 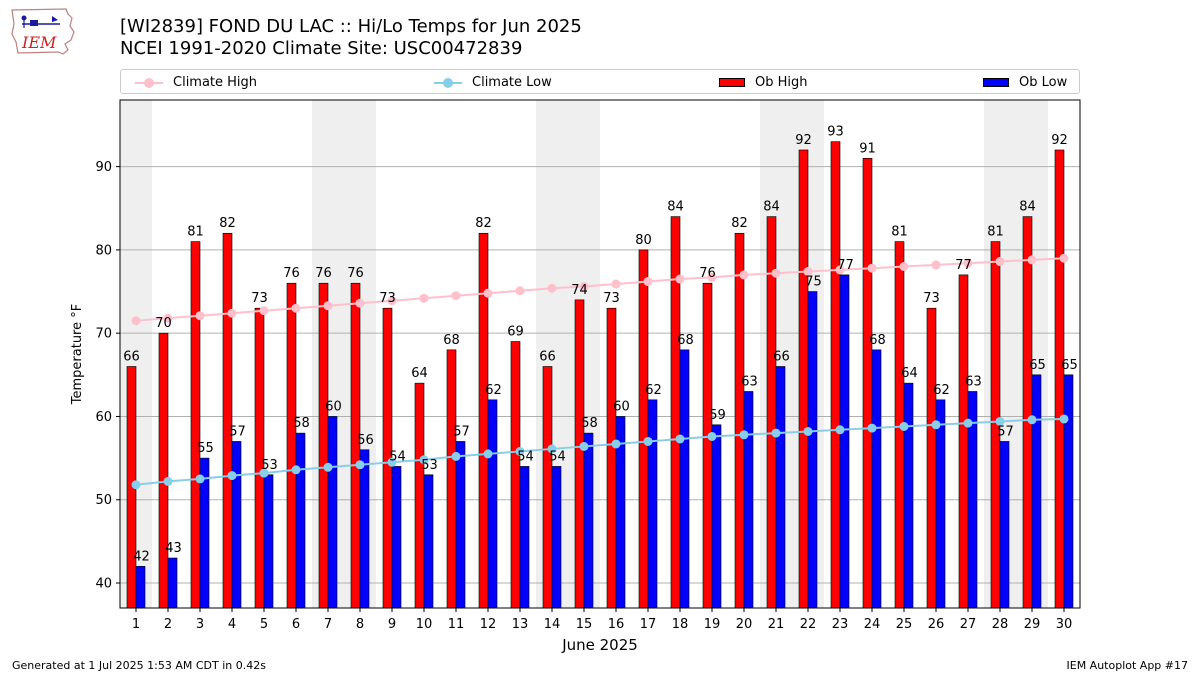 I want to click on ob-high-label: 93, so click(x=835, y=132).